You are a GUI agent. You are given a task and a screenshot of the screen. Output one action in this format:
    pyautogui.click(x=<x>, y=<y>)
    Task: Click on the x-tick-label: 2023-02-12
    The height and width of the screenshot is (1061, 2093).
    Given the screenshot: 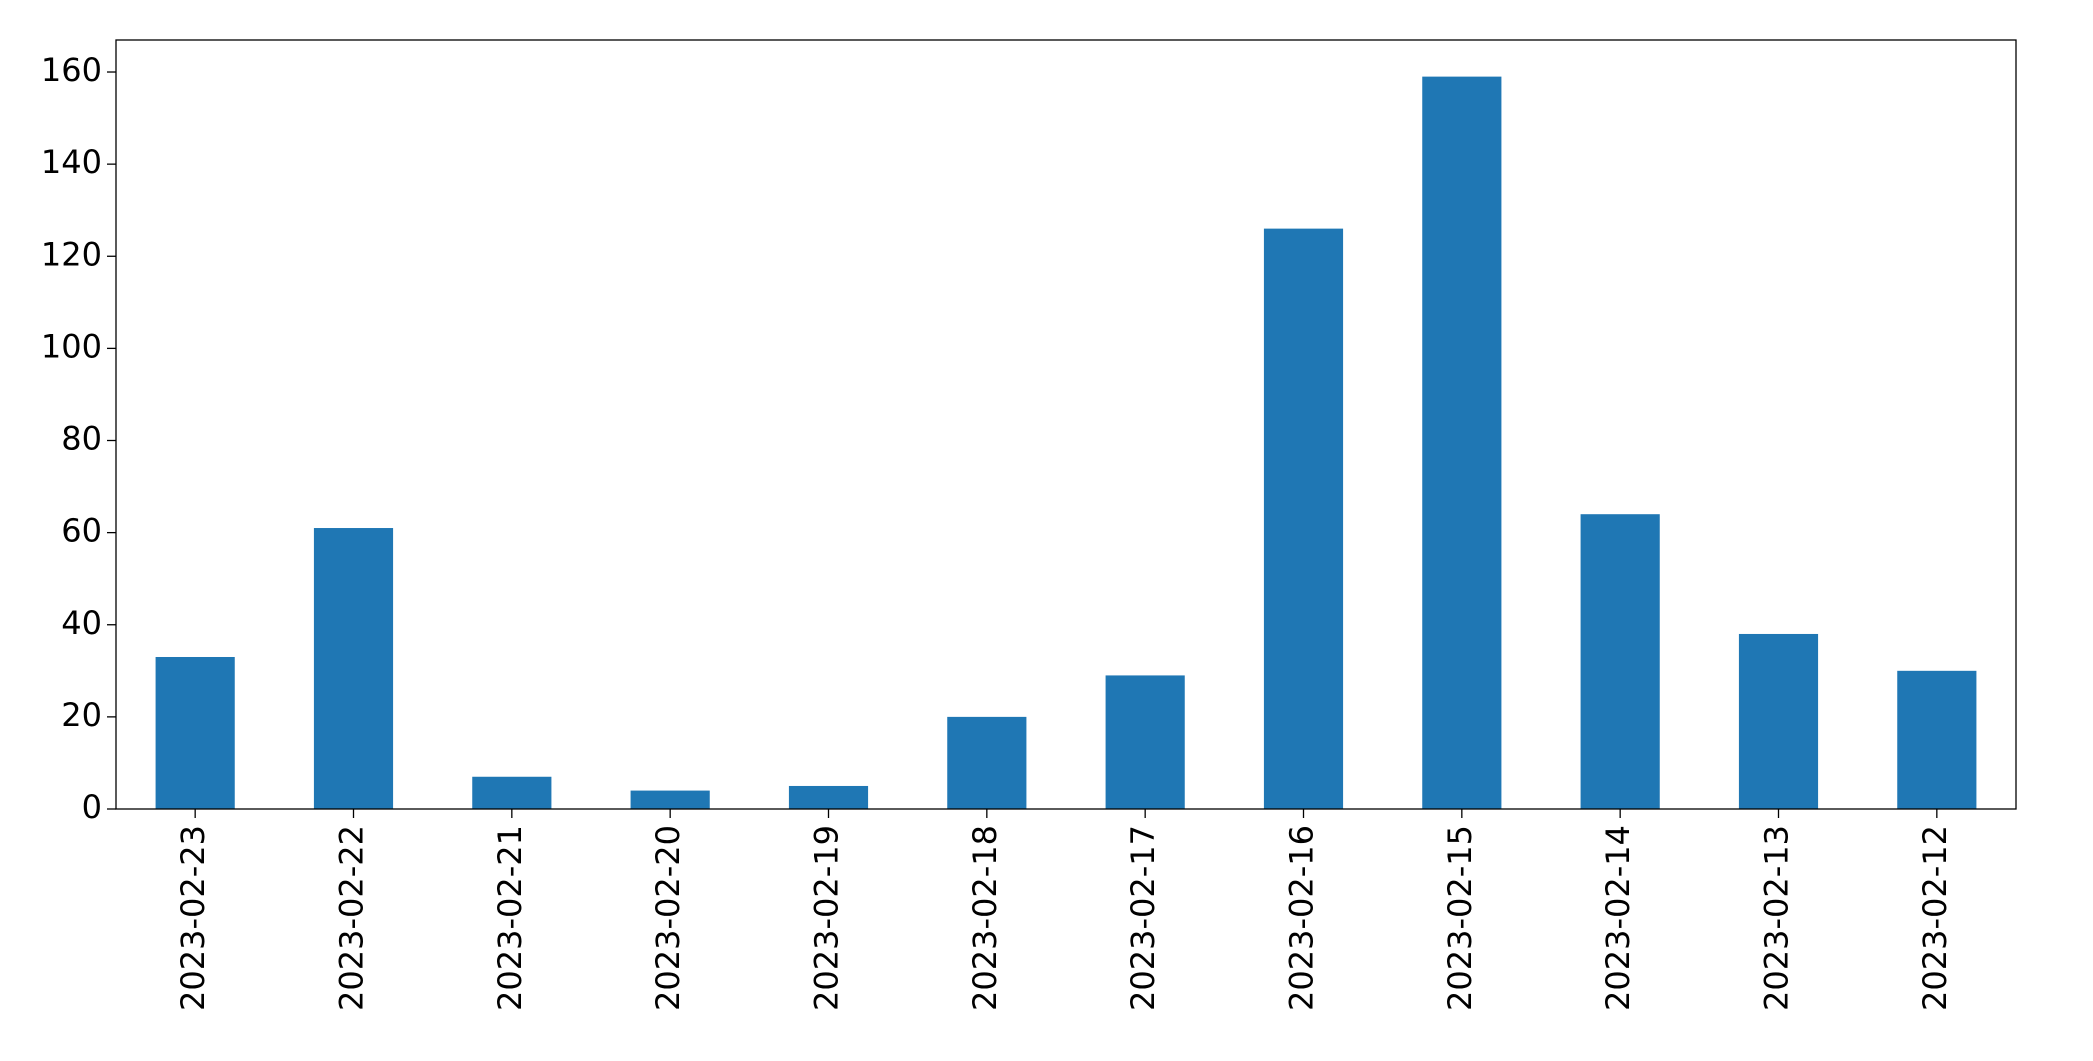 What is the action you would take?
    pyautogui.click(x=1935, y=918)
    